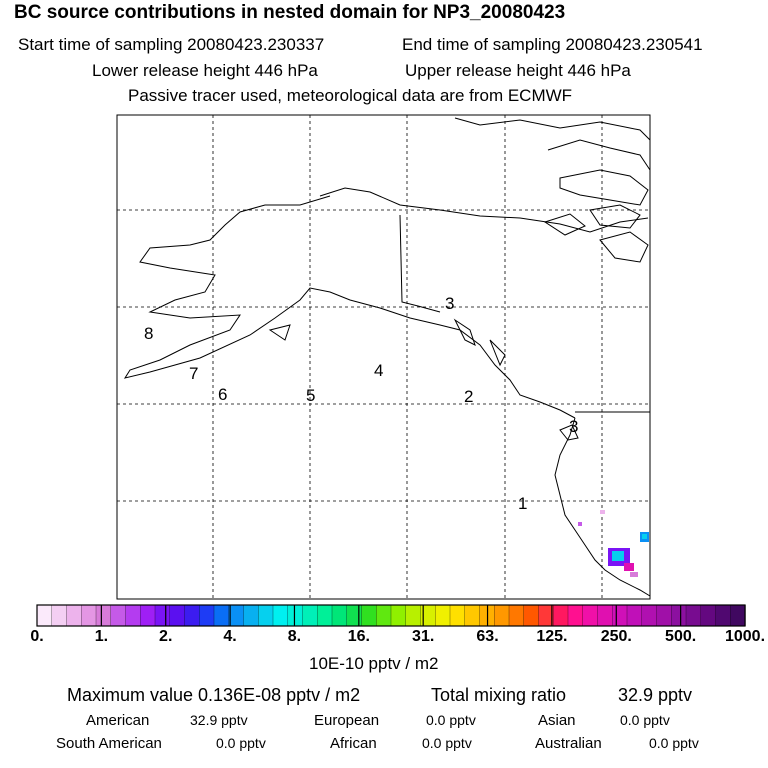 Image resolution: width=768 pixels, height=768 pixels. What do you see at coordinates (487, 636) in the screenshot?
I see `colorbar-tick-label: 63.` at bounding box center [487, 636].